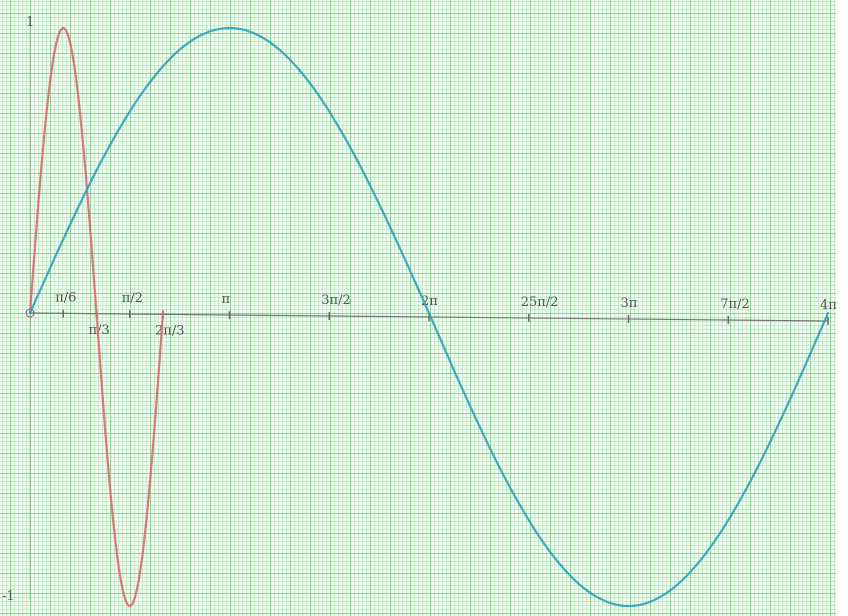 The height and width of the screenshot is (616, 848). I want to click on x-tick-label: π/3, so click(99, 330).